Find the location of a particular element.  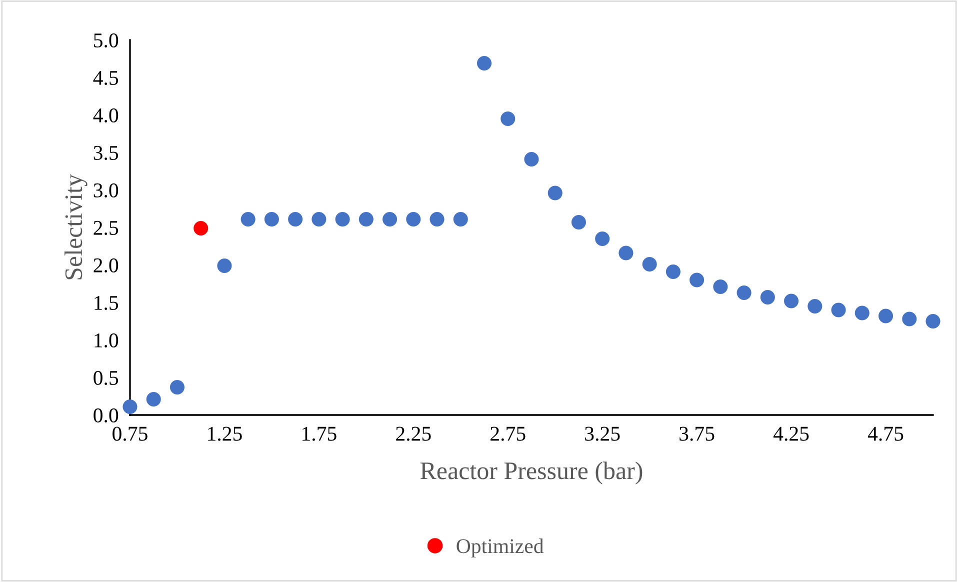

x-tick-label: 3.75 is located at coordinates (697, 433).